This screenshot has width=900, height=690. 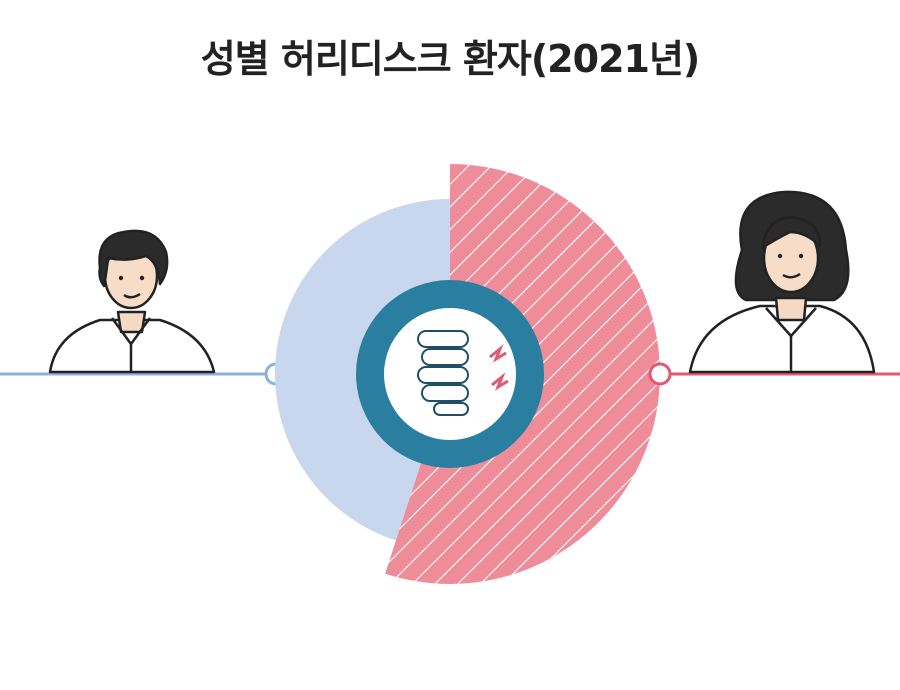 I want to click on female-marker, so click(x=660, y=374).